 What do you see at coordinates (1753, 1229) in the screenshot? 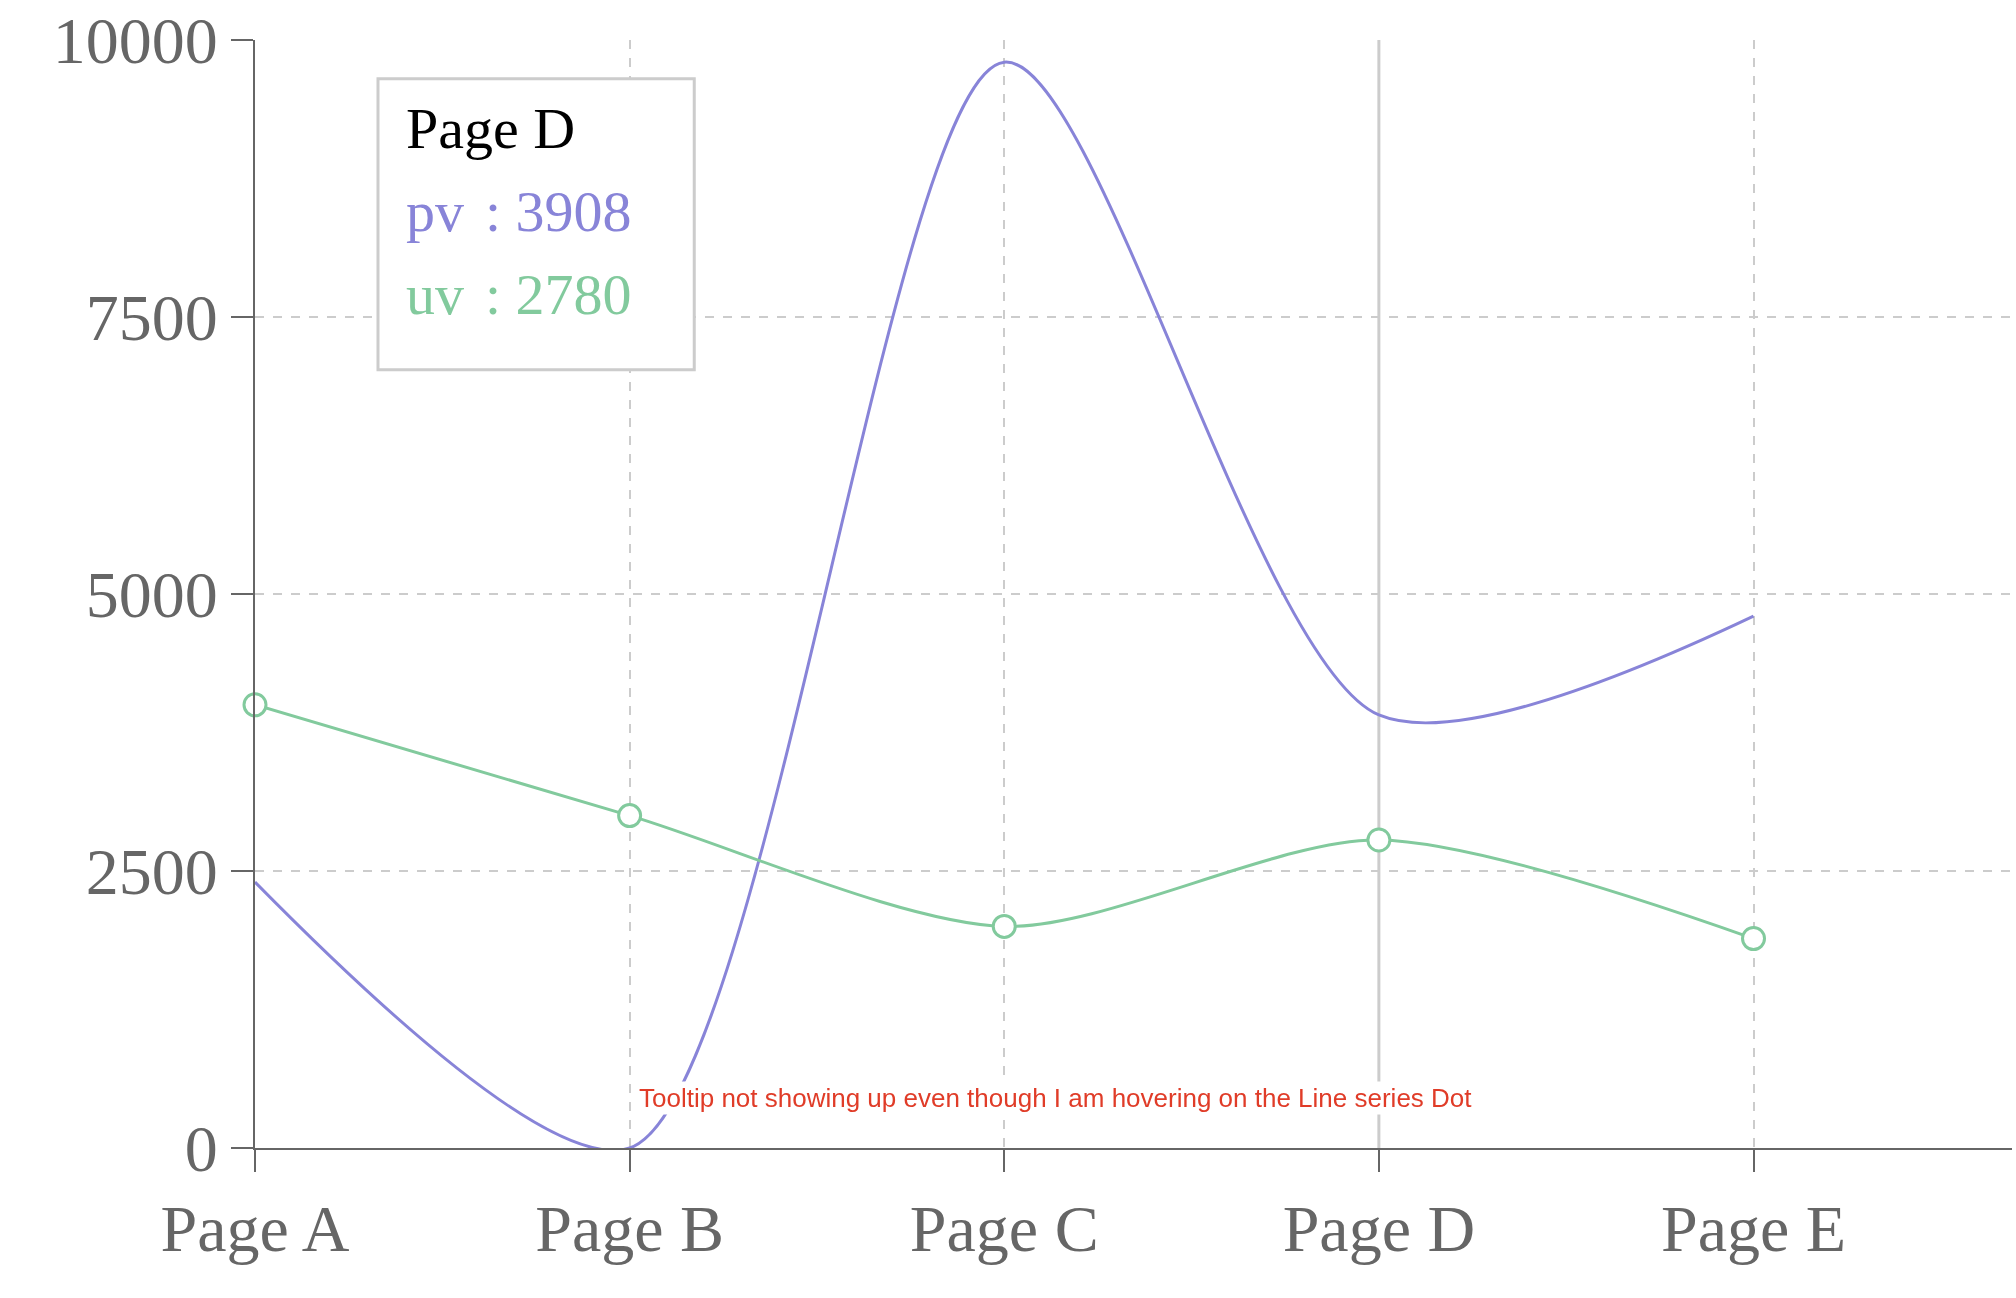
I see `x-tick-label: Page E` at bounding box center [1753, 1229].